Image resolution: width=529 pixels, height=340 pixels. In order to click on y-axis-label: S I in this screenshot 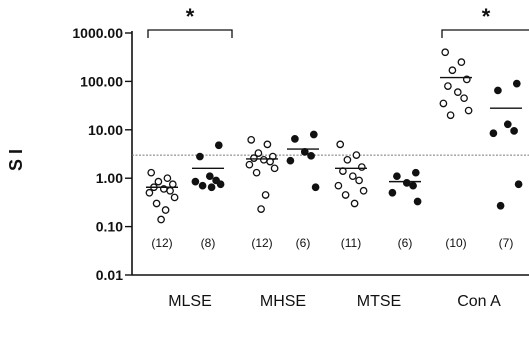, I will do `click(16, 160)`.